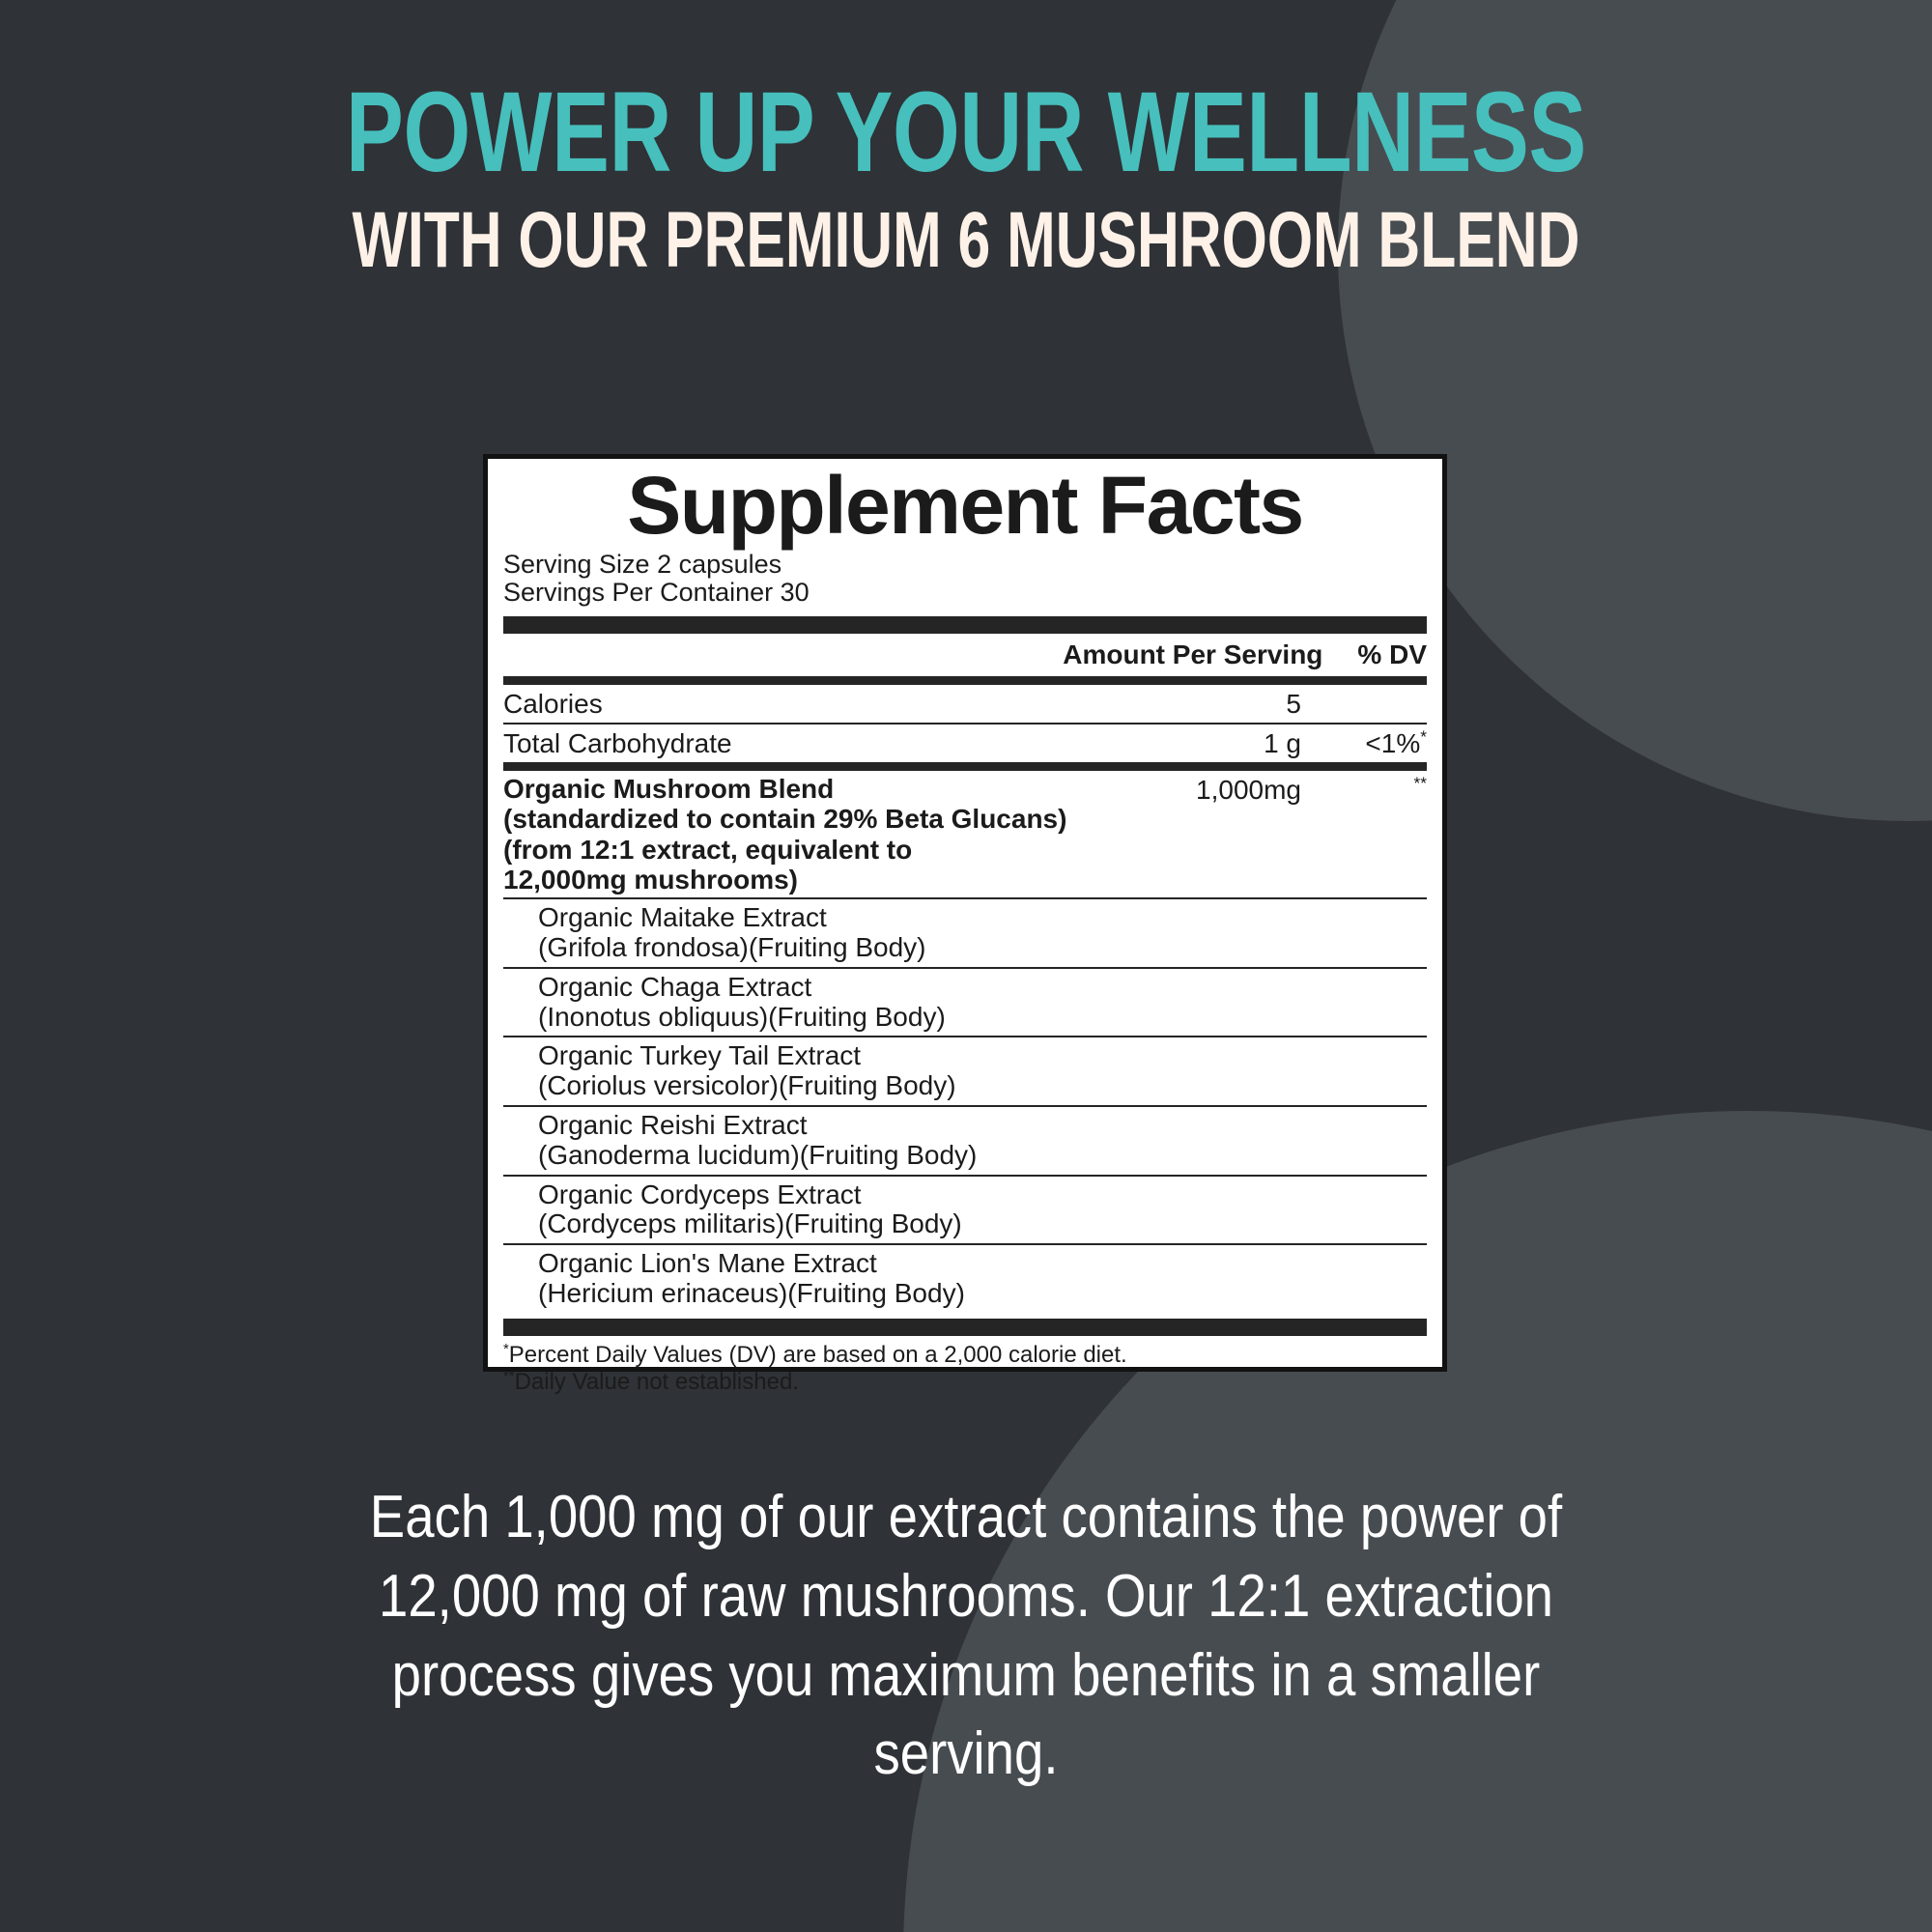 The image size is (1932, 1932). What do you see at coordinates (553, 703) in the screenshot?
I see `row-label: Calories` at bounding box center [553, 703].